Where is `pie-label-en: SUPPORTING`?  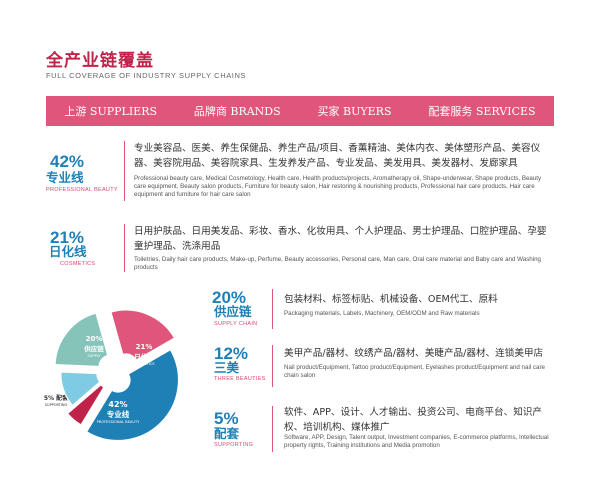
pie-label-en: SUPPORTING is located at coordinates (56, 405).